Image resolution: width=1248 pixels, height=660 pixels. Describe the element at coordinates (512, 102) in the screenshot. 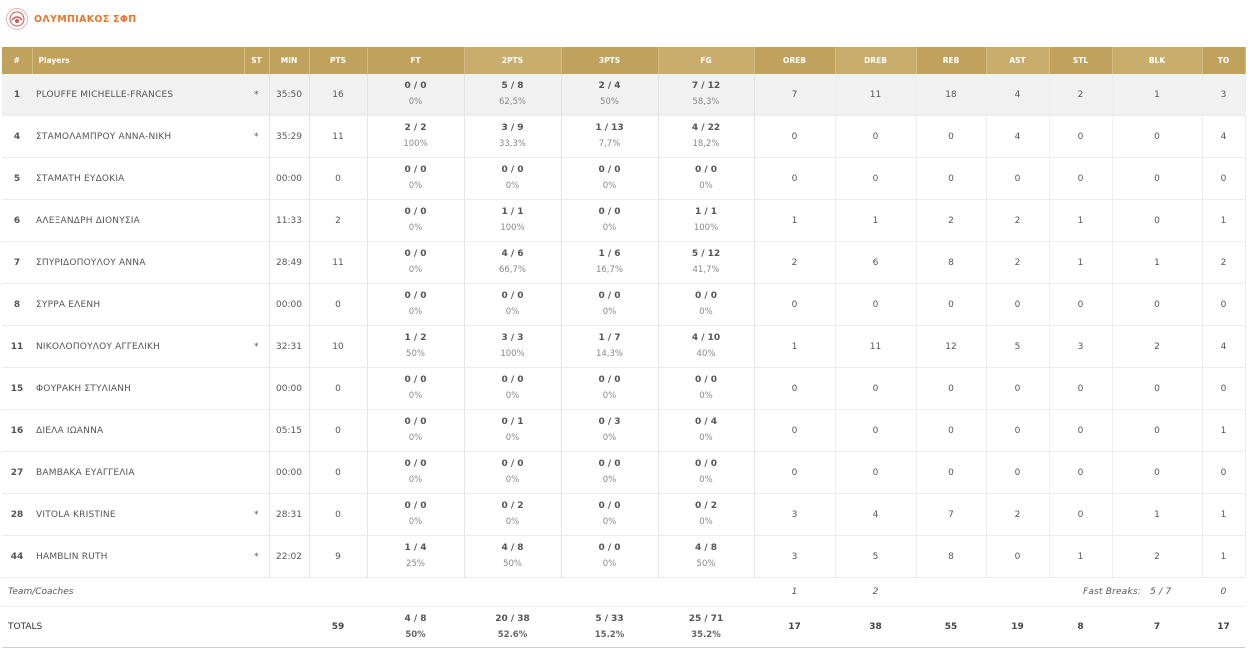

I see `player-2pts-pct: 62,5%` at that location.